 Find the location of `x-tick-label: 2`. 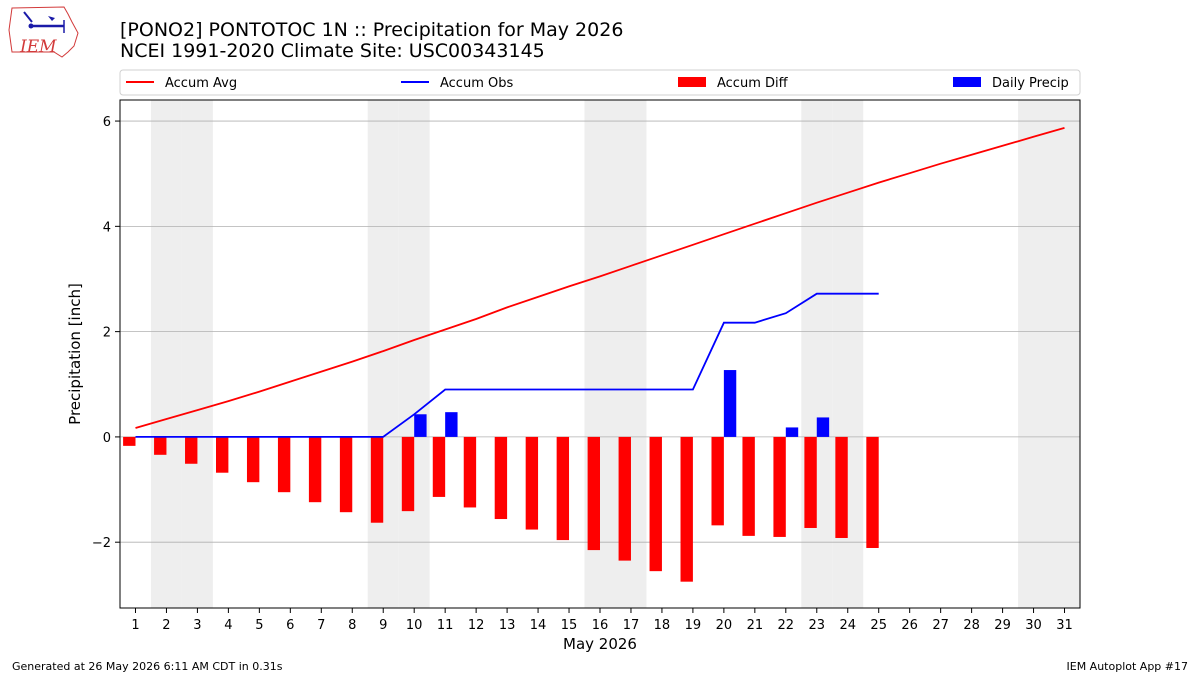

x-tick-label: 2 is located at coordinates (166, 625).